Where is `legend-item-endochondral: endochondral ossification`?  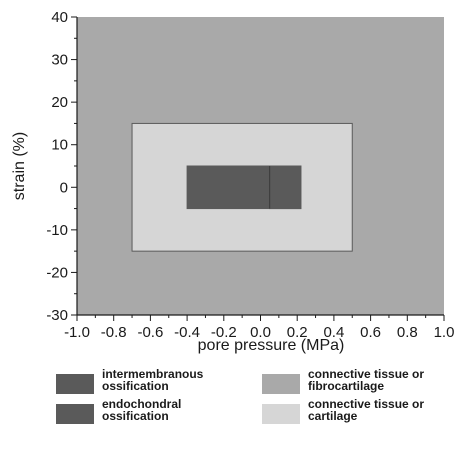 legend-item-endochondral: endochondral ossification is located at coordinates (154, 411).